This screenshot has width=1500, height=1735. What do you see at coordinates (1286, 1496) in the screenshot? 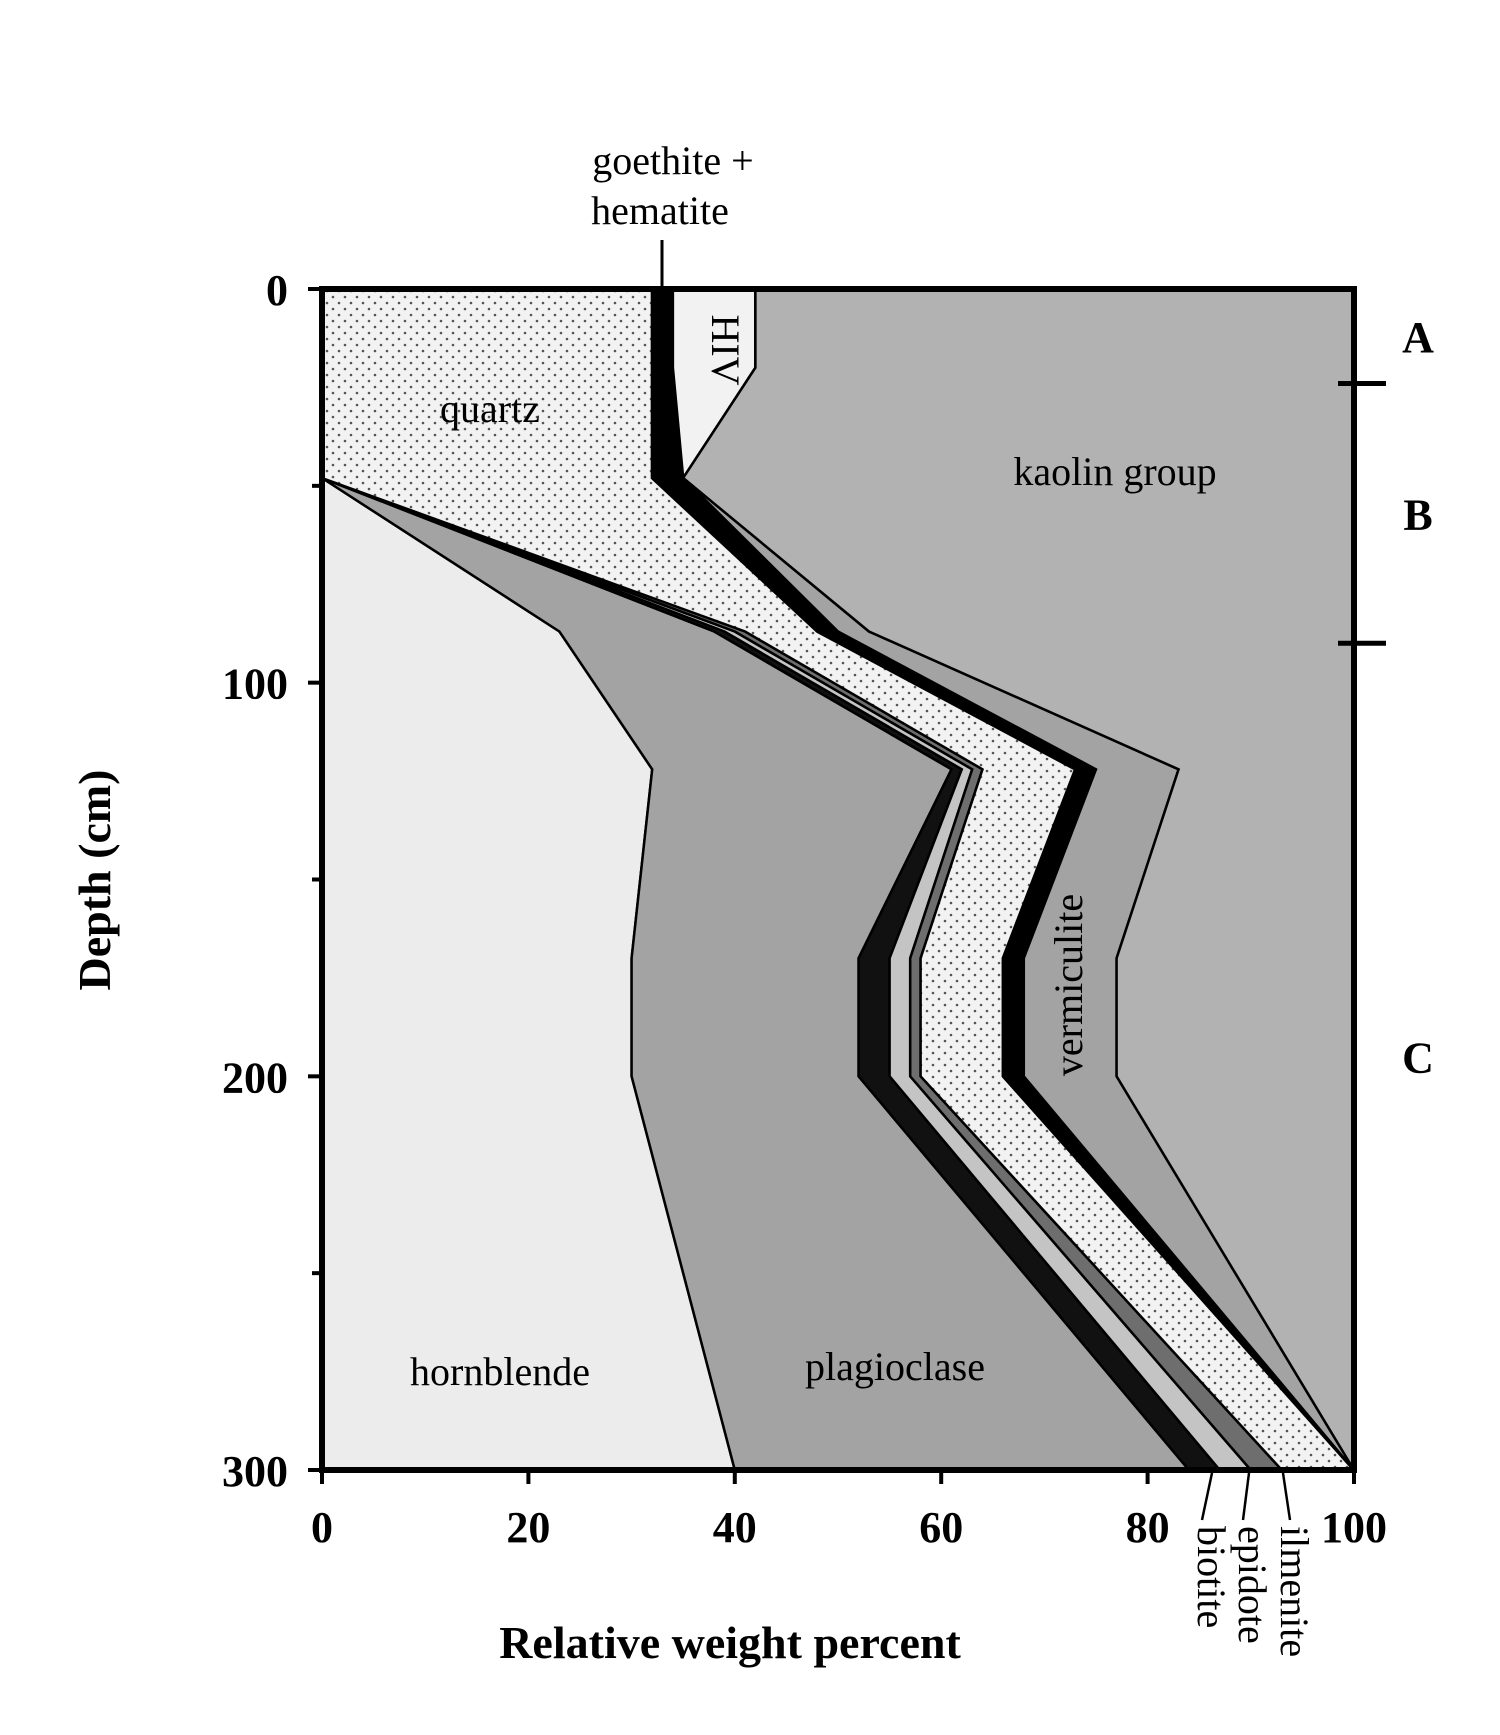
I see `ilmenite-leader-line` at bounding box center [1286, 1496].